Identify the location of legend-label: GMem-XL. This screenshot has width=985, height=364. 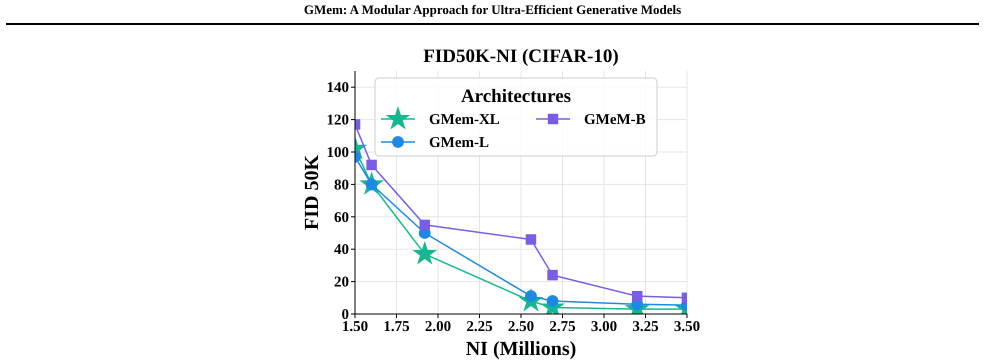
(464, 120).